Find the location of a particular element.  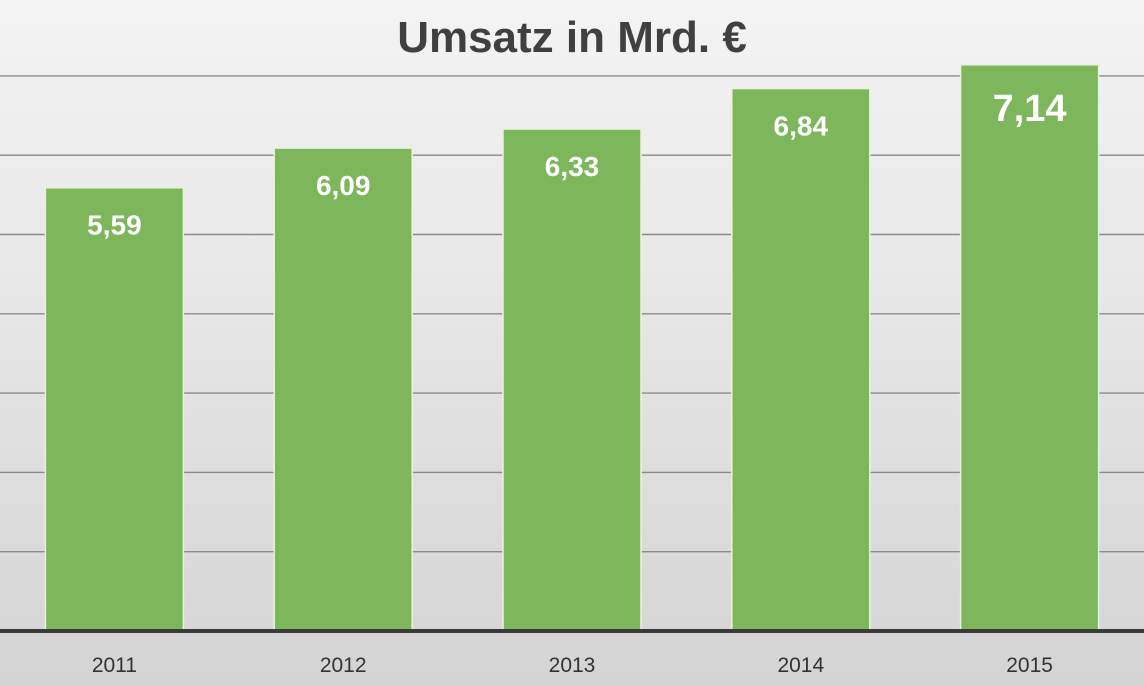

data-label: 5,59 is located at coordinates (114, 225).